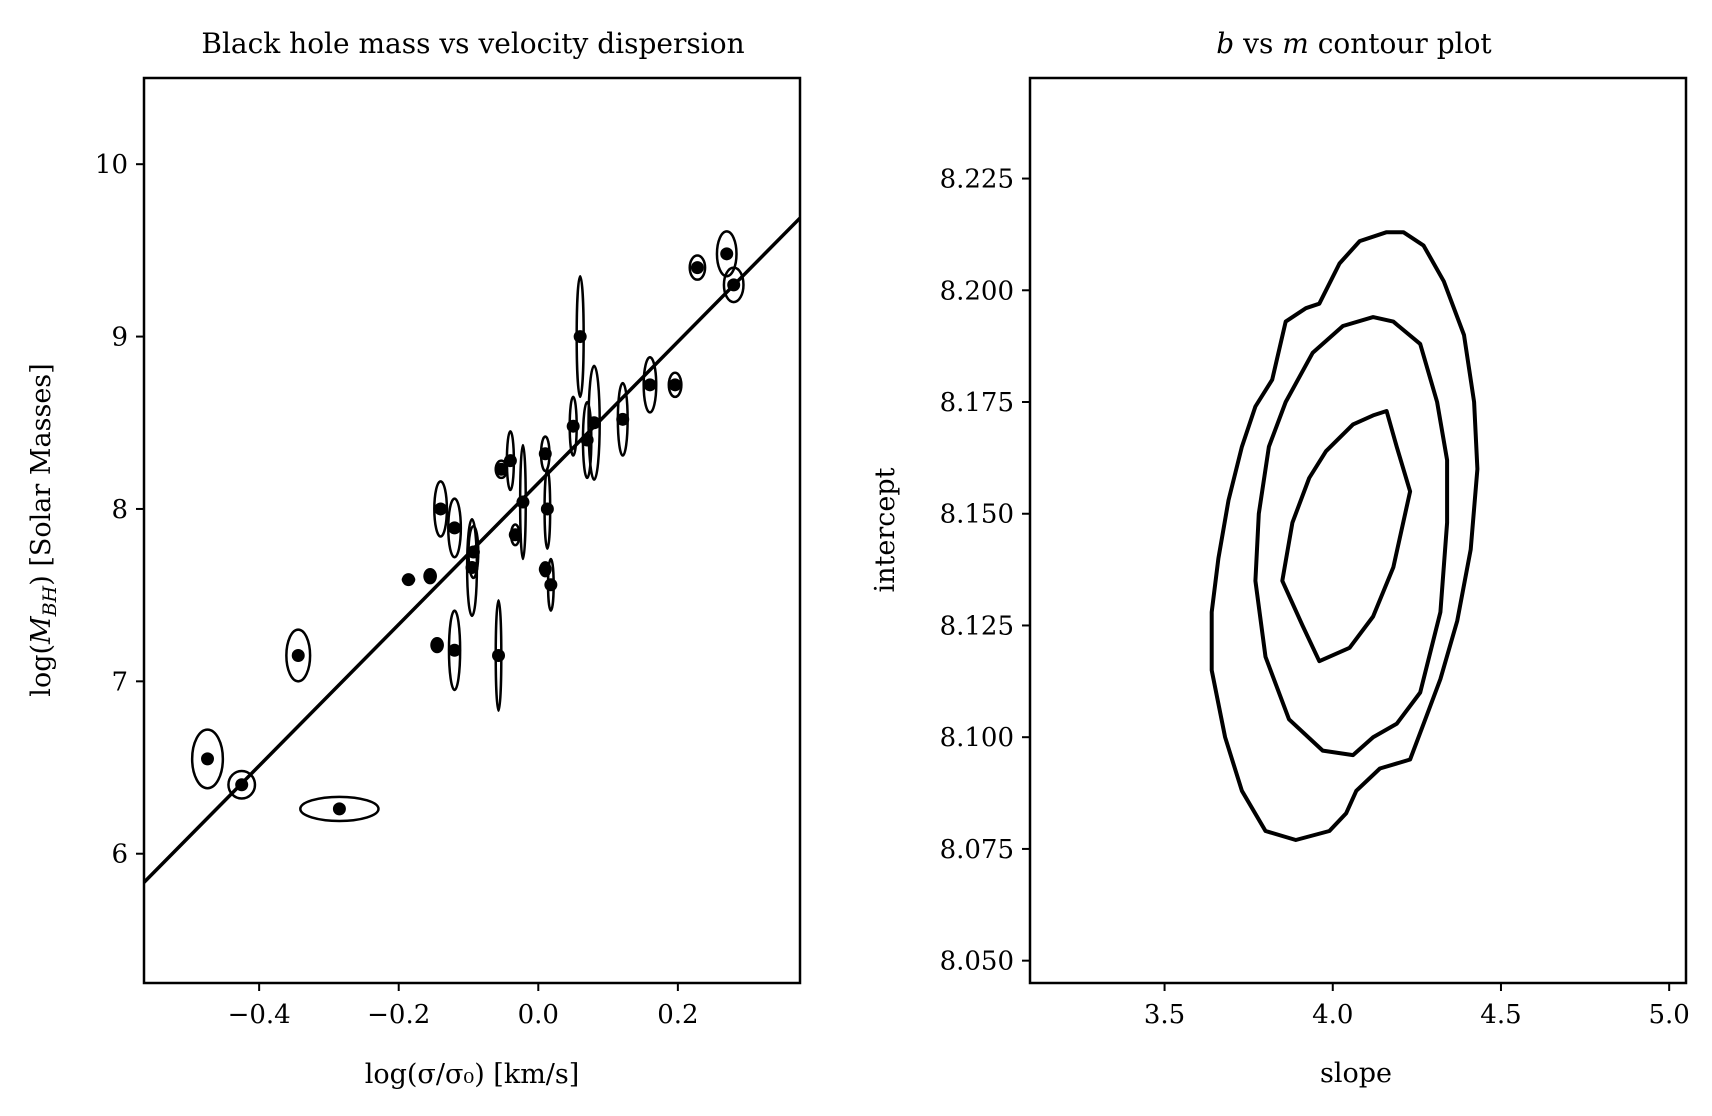 This screenshot has height=1116, width=1712. Describe the element at coordinates (977, 962) in the screenshot. I see `right-y-tick-label-1: 8.050` at that location.